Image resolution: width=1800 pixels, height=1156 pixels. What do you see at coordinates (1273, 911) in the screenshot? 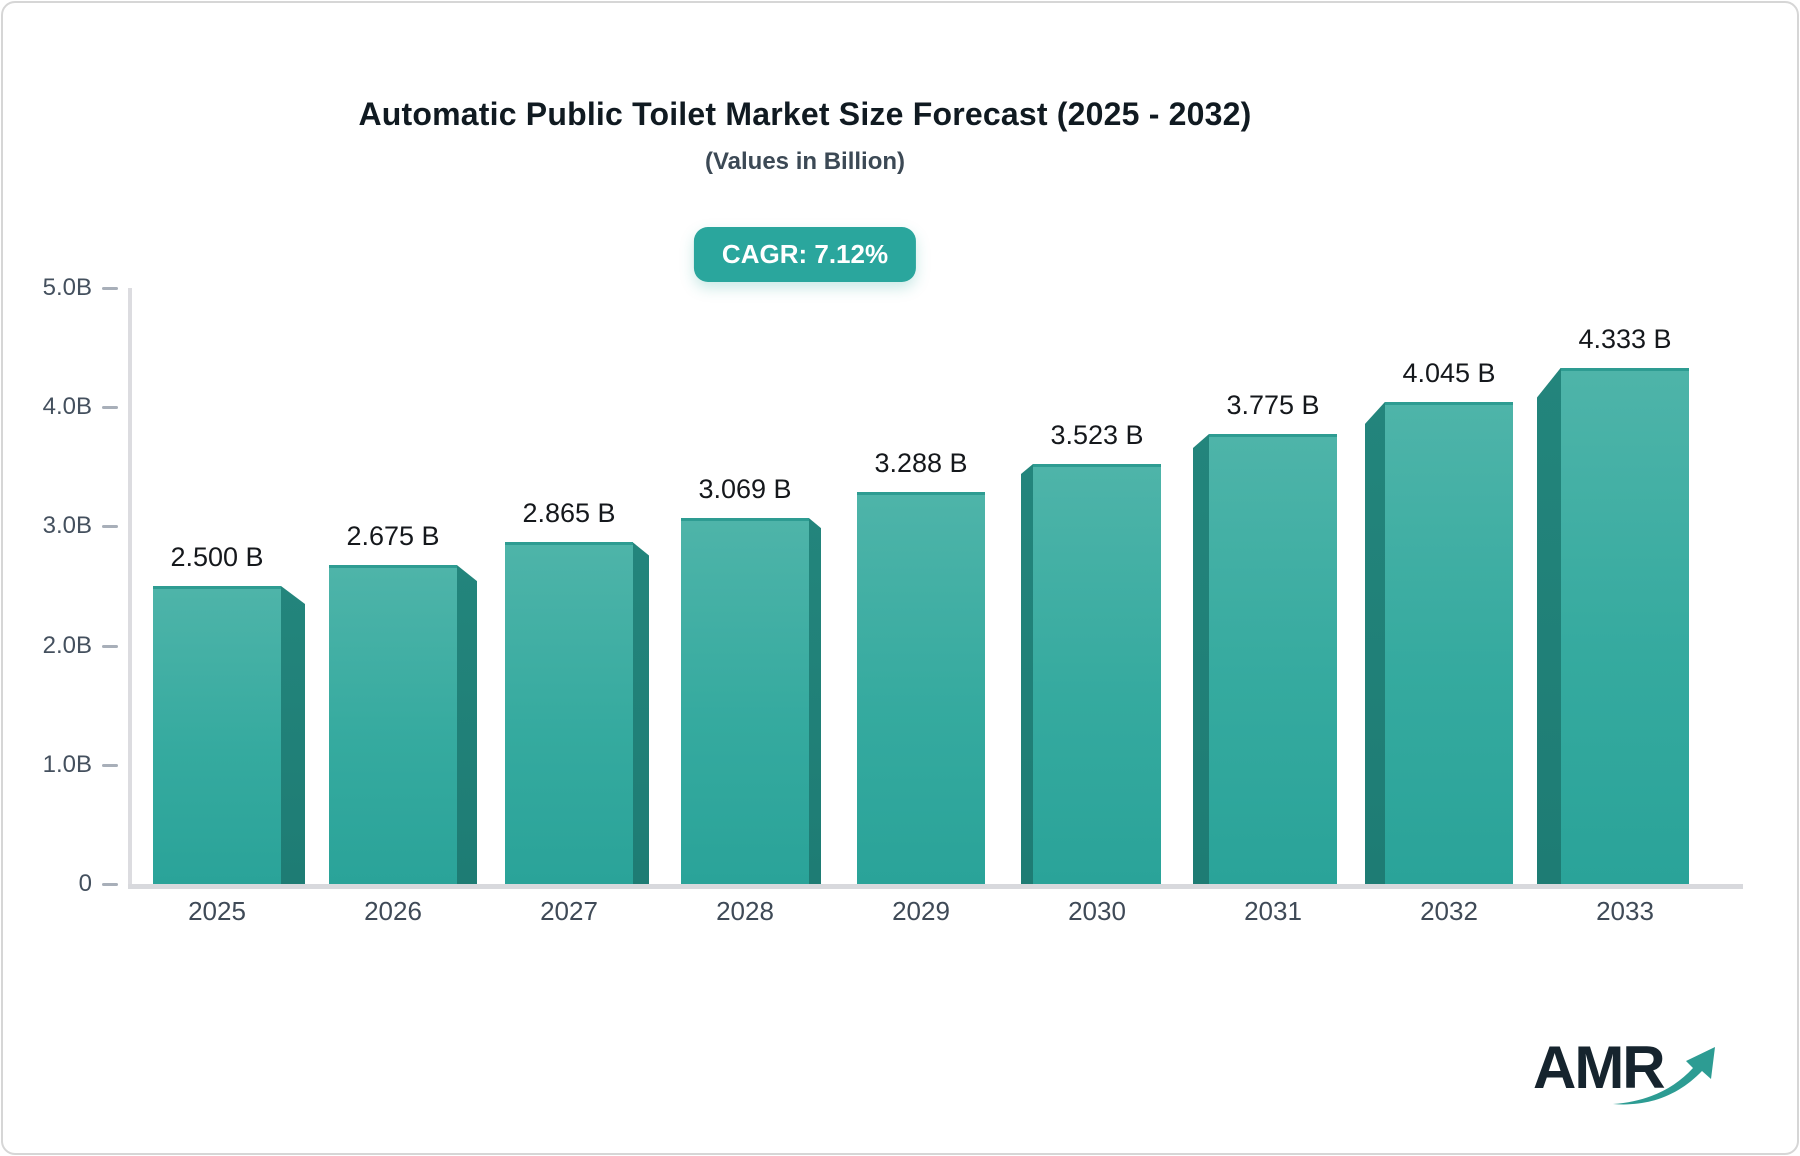
I see `x-axis-label: 2031` at bounding box center [1273, 911].